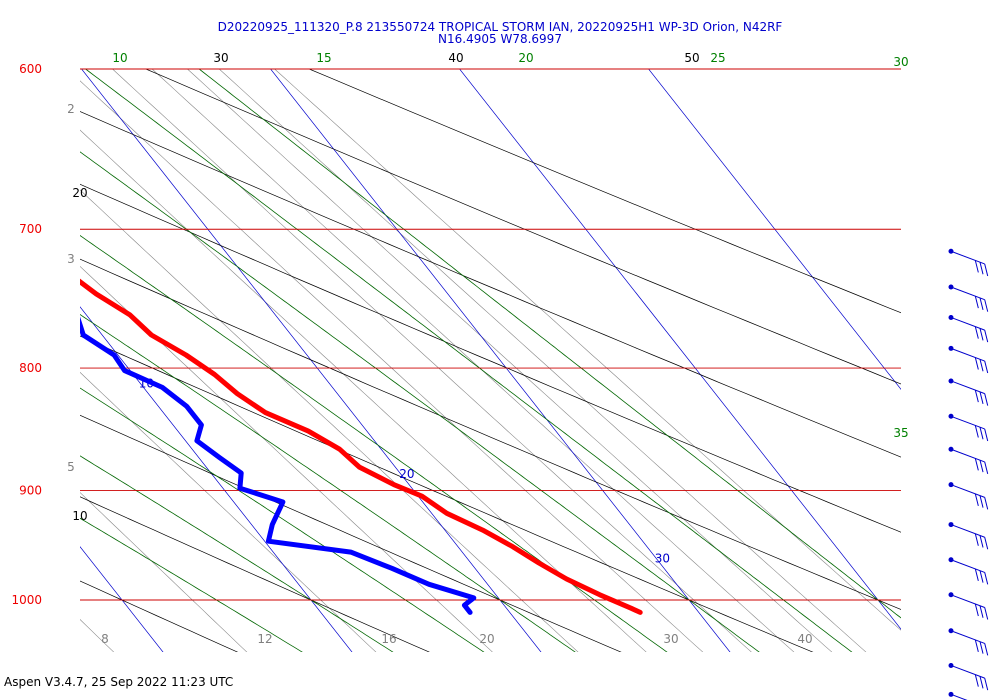 This screenshot has height=700, width=1000. Describe the element at coordinates (30, 229) in the screenshot. I see `isobar-label: 700` at that location.